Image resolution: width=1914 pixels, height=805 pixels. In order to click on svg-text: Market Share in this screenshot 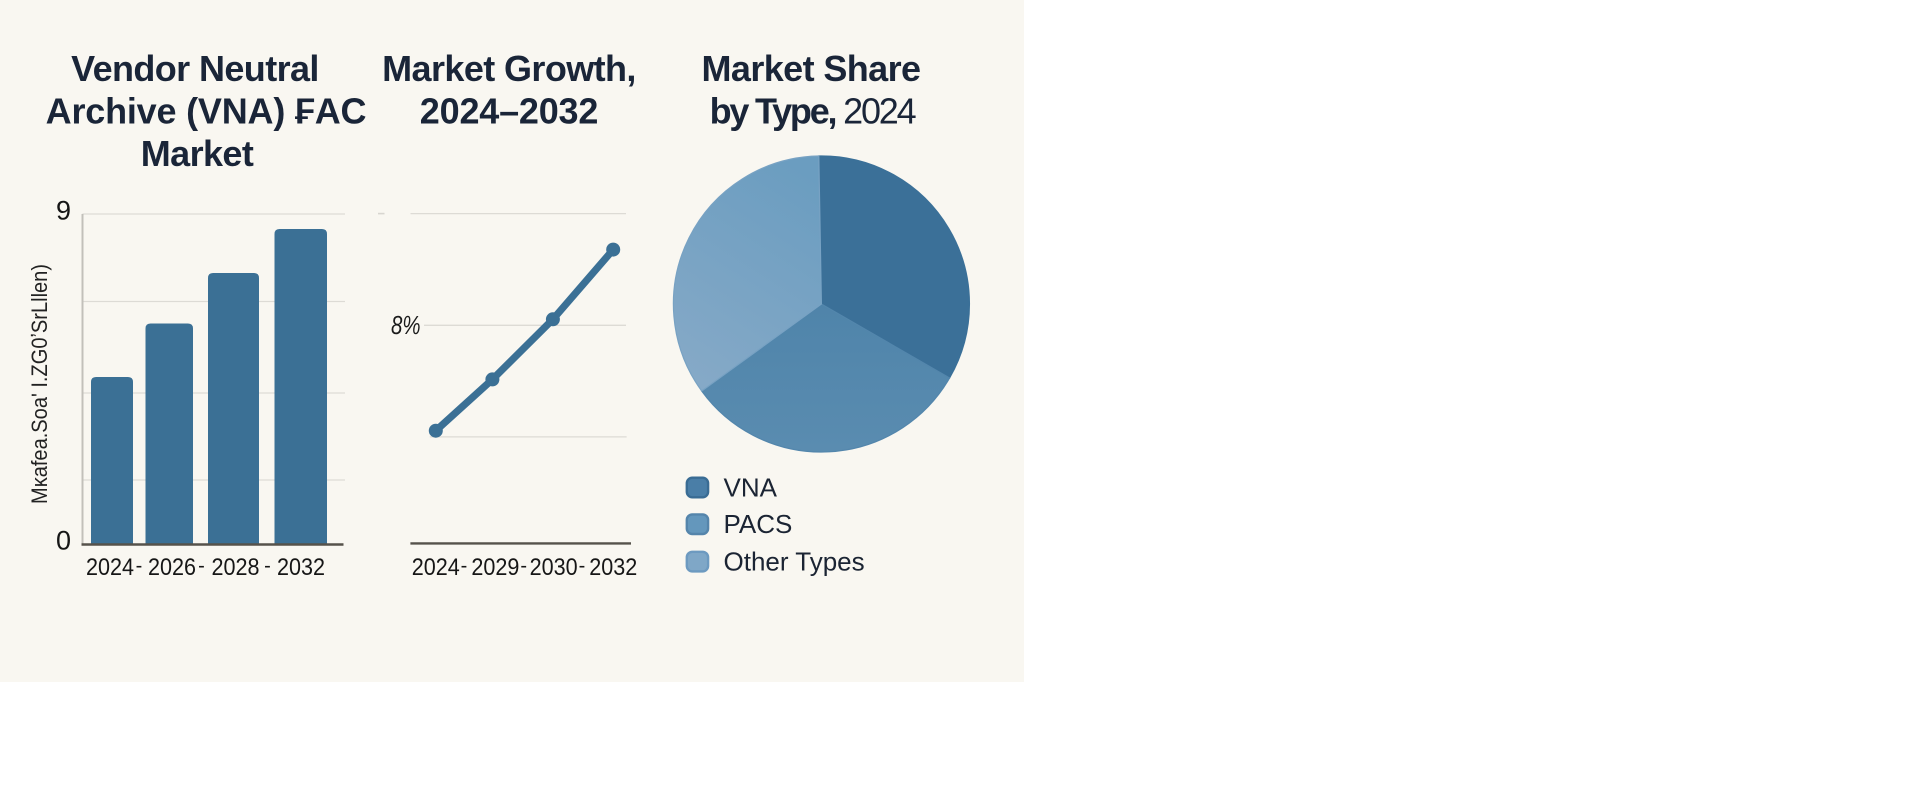, I will do `click(811, 68)`.